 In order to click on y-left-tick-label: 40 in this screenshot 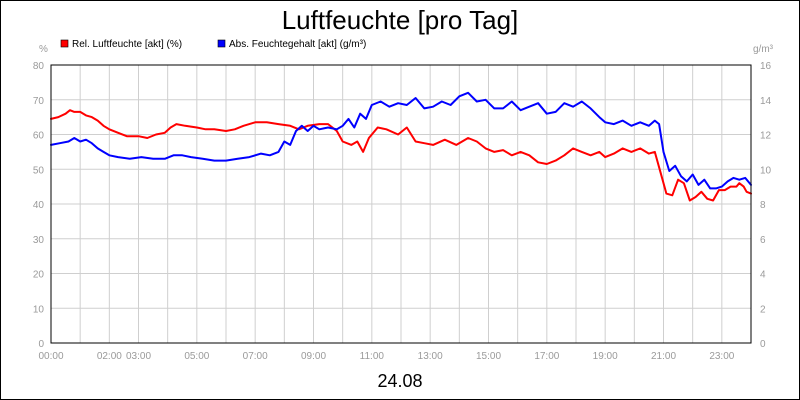, I will do `click(39, 205)`.